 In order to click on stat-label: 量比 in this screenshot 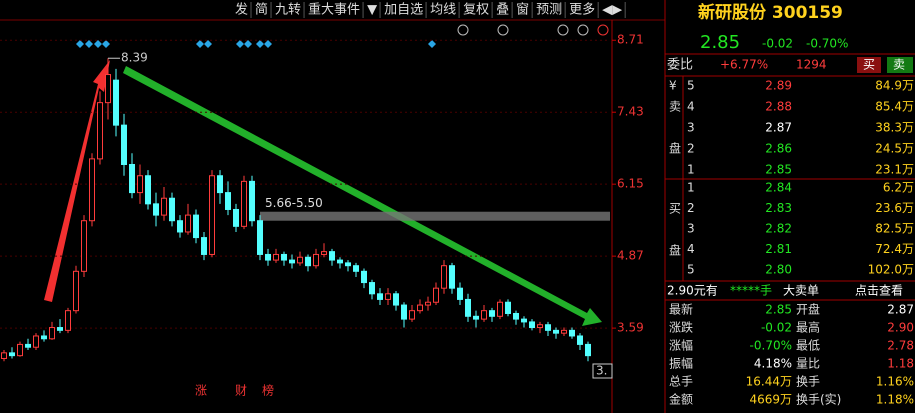, I will do `click(808, 364)`.